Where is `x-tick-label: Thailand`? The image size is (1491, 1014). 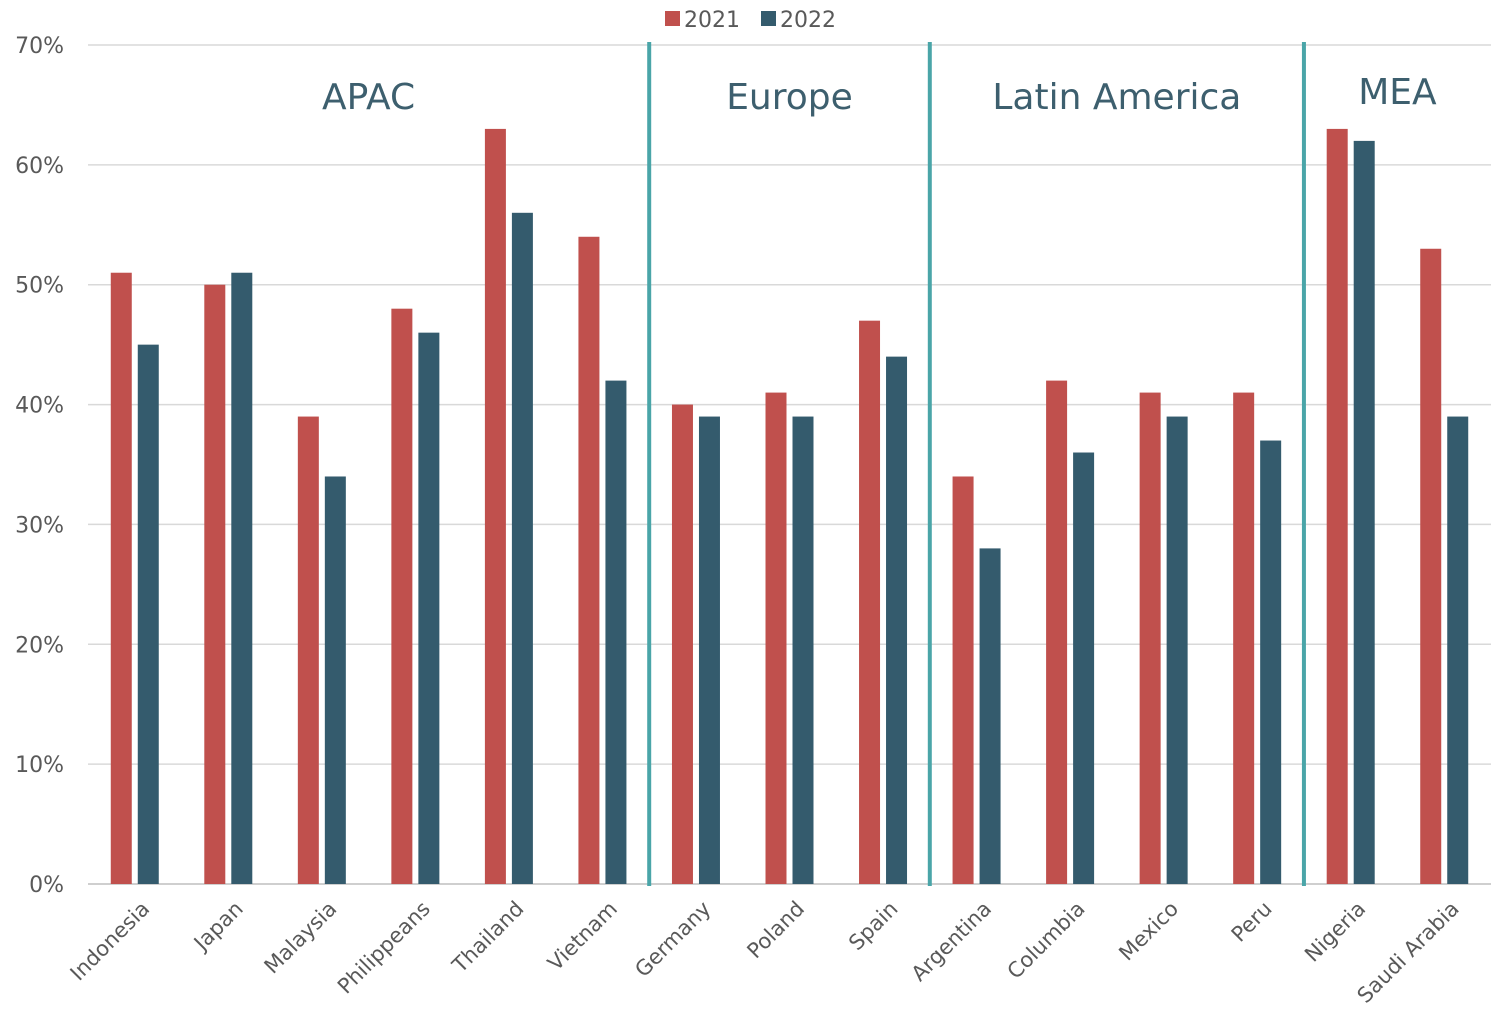
x-tick-label: Thailand is located at coordinates (487, 937).